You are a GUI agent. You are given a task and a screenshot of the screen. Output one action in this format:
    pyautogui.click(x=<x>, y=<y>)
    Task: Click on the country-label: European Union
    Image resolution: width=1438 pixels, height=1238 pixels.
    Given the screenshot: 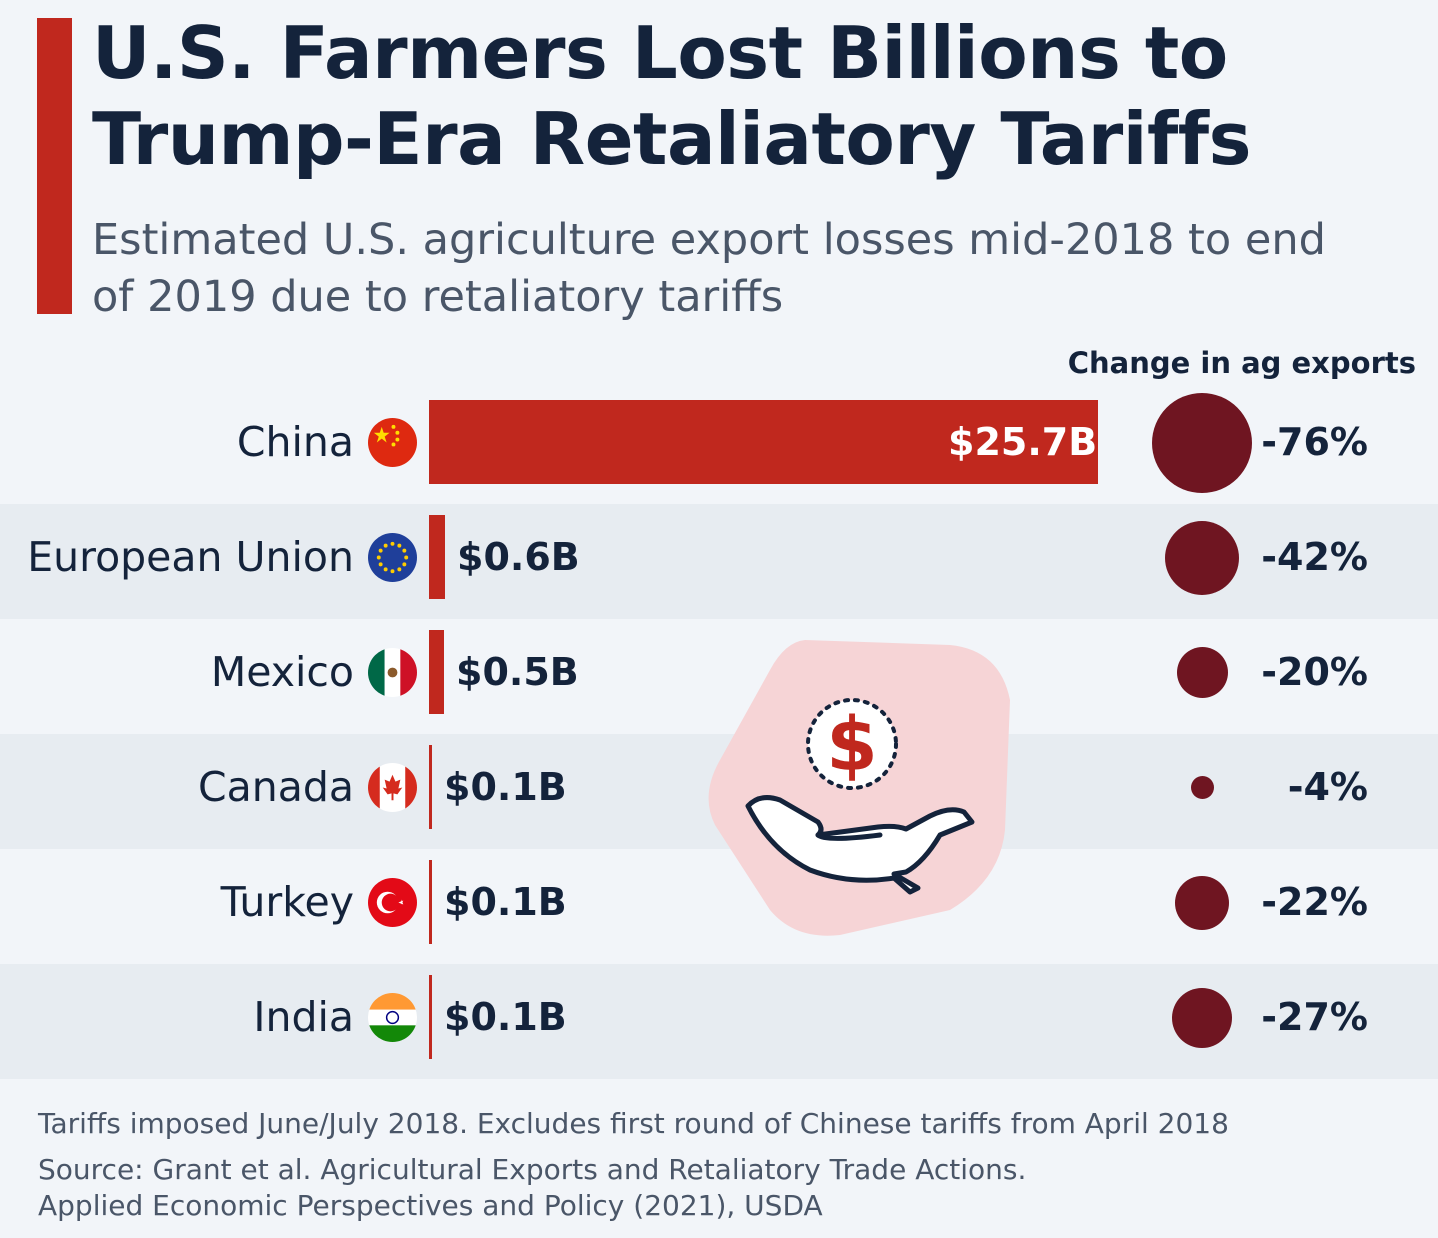 What is the action you would take?
    pyautogui.click(x=190, y=556)
    